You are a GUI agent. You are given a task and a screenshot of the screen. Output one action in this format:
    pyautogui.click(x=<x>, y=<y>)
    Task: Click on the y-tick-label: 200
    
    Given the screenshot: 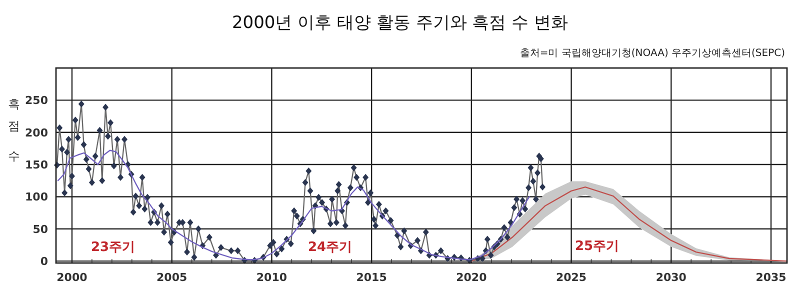 What is the action you would take?
    pyautogui.click(x=36, y=133)
    